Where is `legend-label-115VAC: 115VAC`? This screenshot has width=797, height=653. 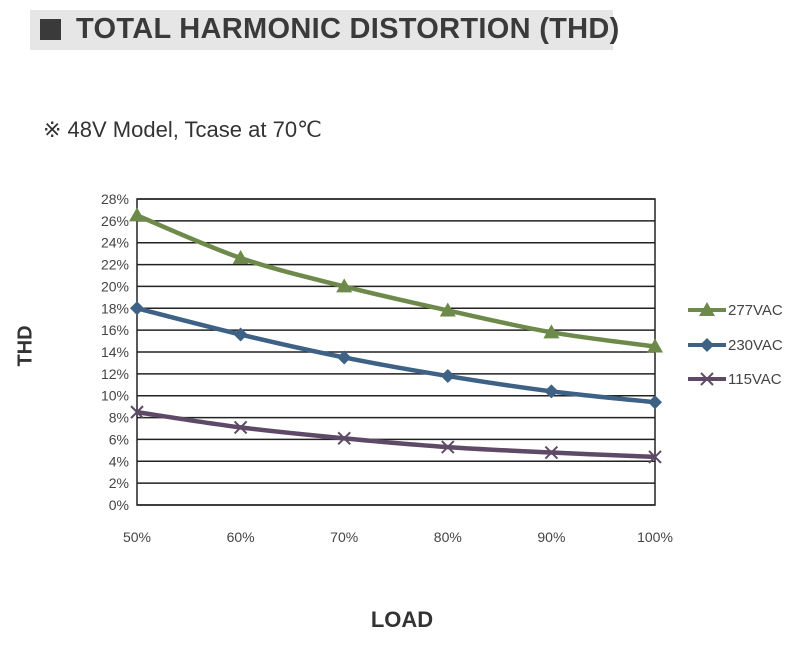 legend-label-115VAC: 115VAC is located at coordinates (755, 379).